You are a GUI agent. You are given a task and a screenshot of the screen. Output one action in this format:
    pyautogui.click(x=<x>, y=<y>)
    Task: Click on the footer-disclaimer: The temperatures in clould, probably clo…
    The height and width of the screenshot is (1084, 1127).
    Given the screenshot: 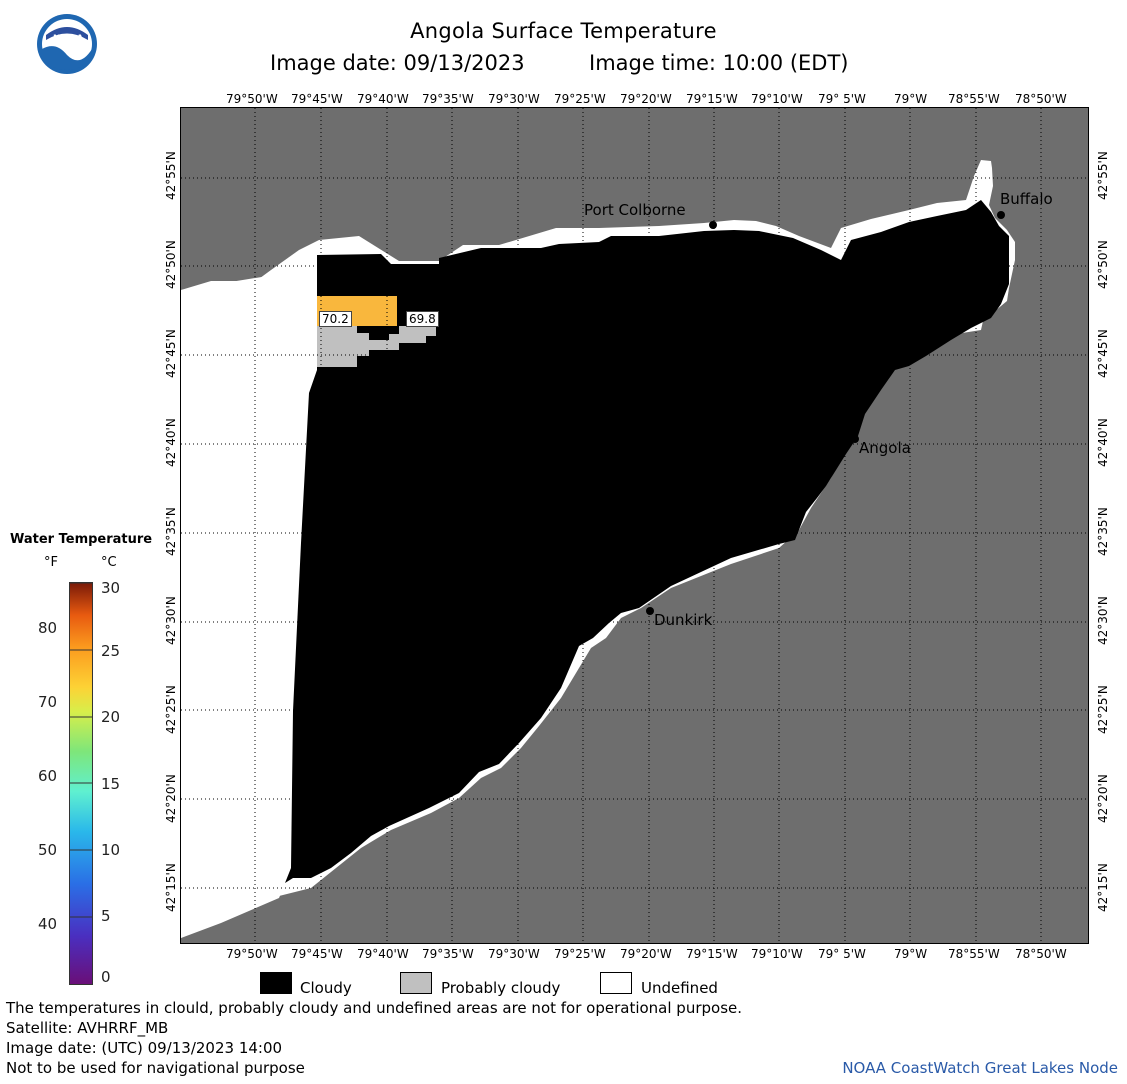 What is the action you would take?
    pyautogui.click(x=374, y=1008)
    